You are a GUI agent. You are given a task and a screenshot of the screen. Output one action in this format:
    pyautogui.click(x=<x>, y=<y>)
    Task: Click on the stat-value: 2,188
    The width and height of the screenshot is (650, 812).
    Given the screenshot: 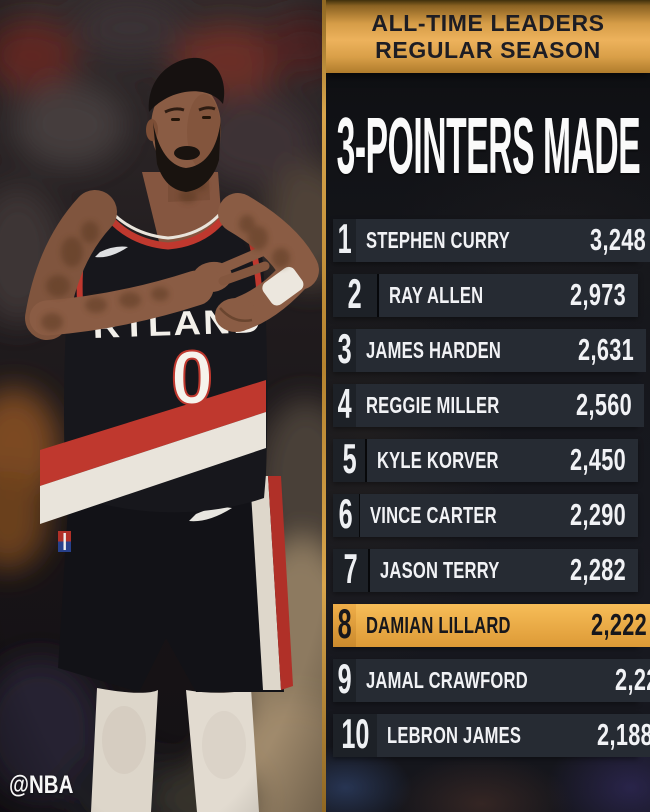 What is the action you would take?
    pyautogui.click(x=623, y=734)
    